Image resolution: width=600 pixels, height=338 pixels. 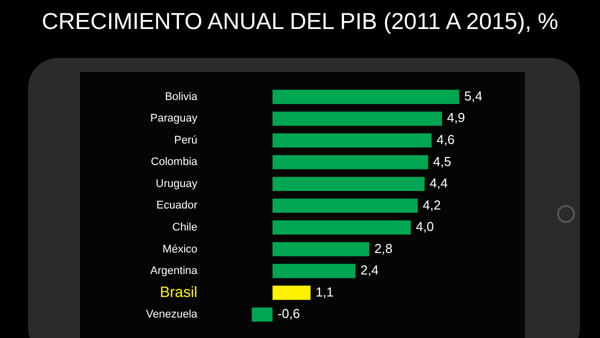 I want to click on data-label: 5,4, so click(x=473, y=96).